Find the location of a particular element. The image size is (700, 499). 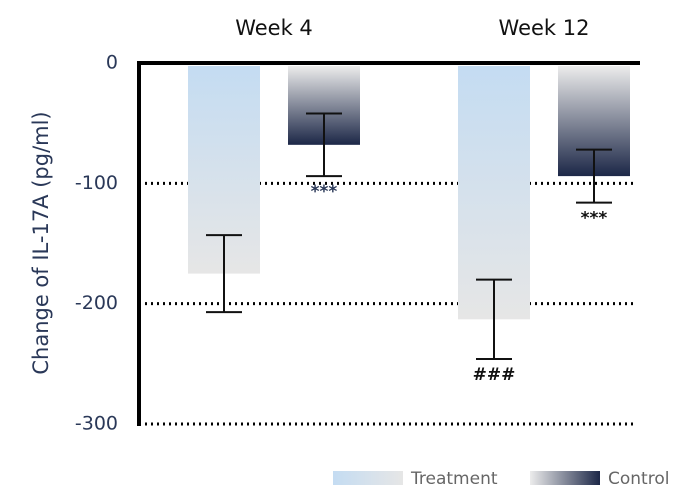

y-axis-label: Change of IL-17A (pg/ml) is located at coordinates (41, 242).